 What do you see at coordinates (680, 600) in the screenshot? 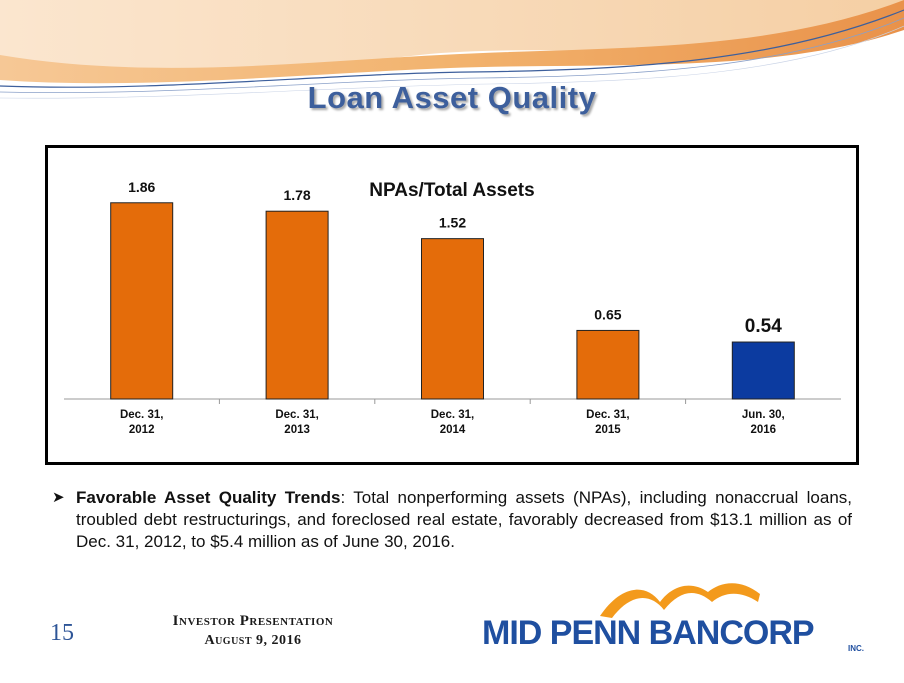
I see `logo-swoosh-icon` at bounding box center [680, 600].